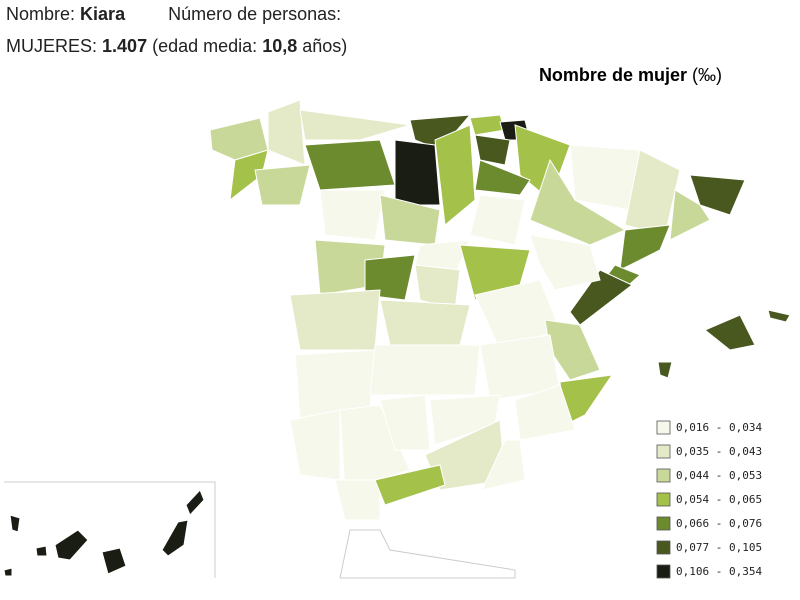 This screenshot has width=800, height=600. What do you see at coordinates (719, 475) in the screenshot?
I see `legend-label: 0,044 - 0,053` at bounding box center [719, 475].